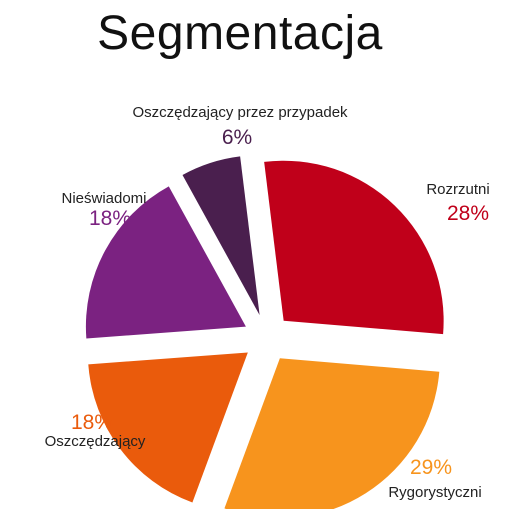 The height and width of the screenshot is (509, 520). Describe the element at coordinates (431, 467) in the screenshot. I see `slice-value-label-2: 29%` at that location.